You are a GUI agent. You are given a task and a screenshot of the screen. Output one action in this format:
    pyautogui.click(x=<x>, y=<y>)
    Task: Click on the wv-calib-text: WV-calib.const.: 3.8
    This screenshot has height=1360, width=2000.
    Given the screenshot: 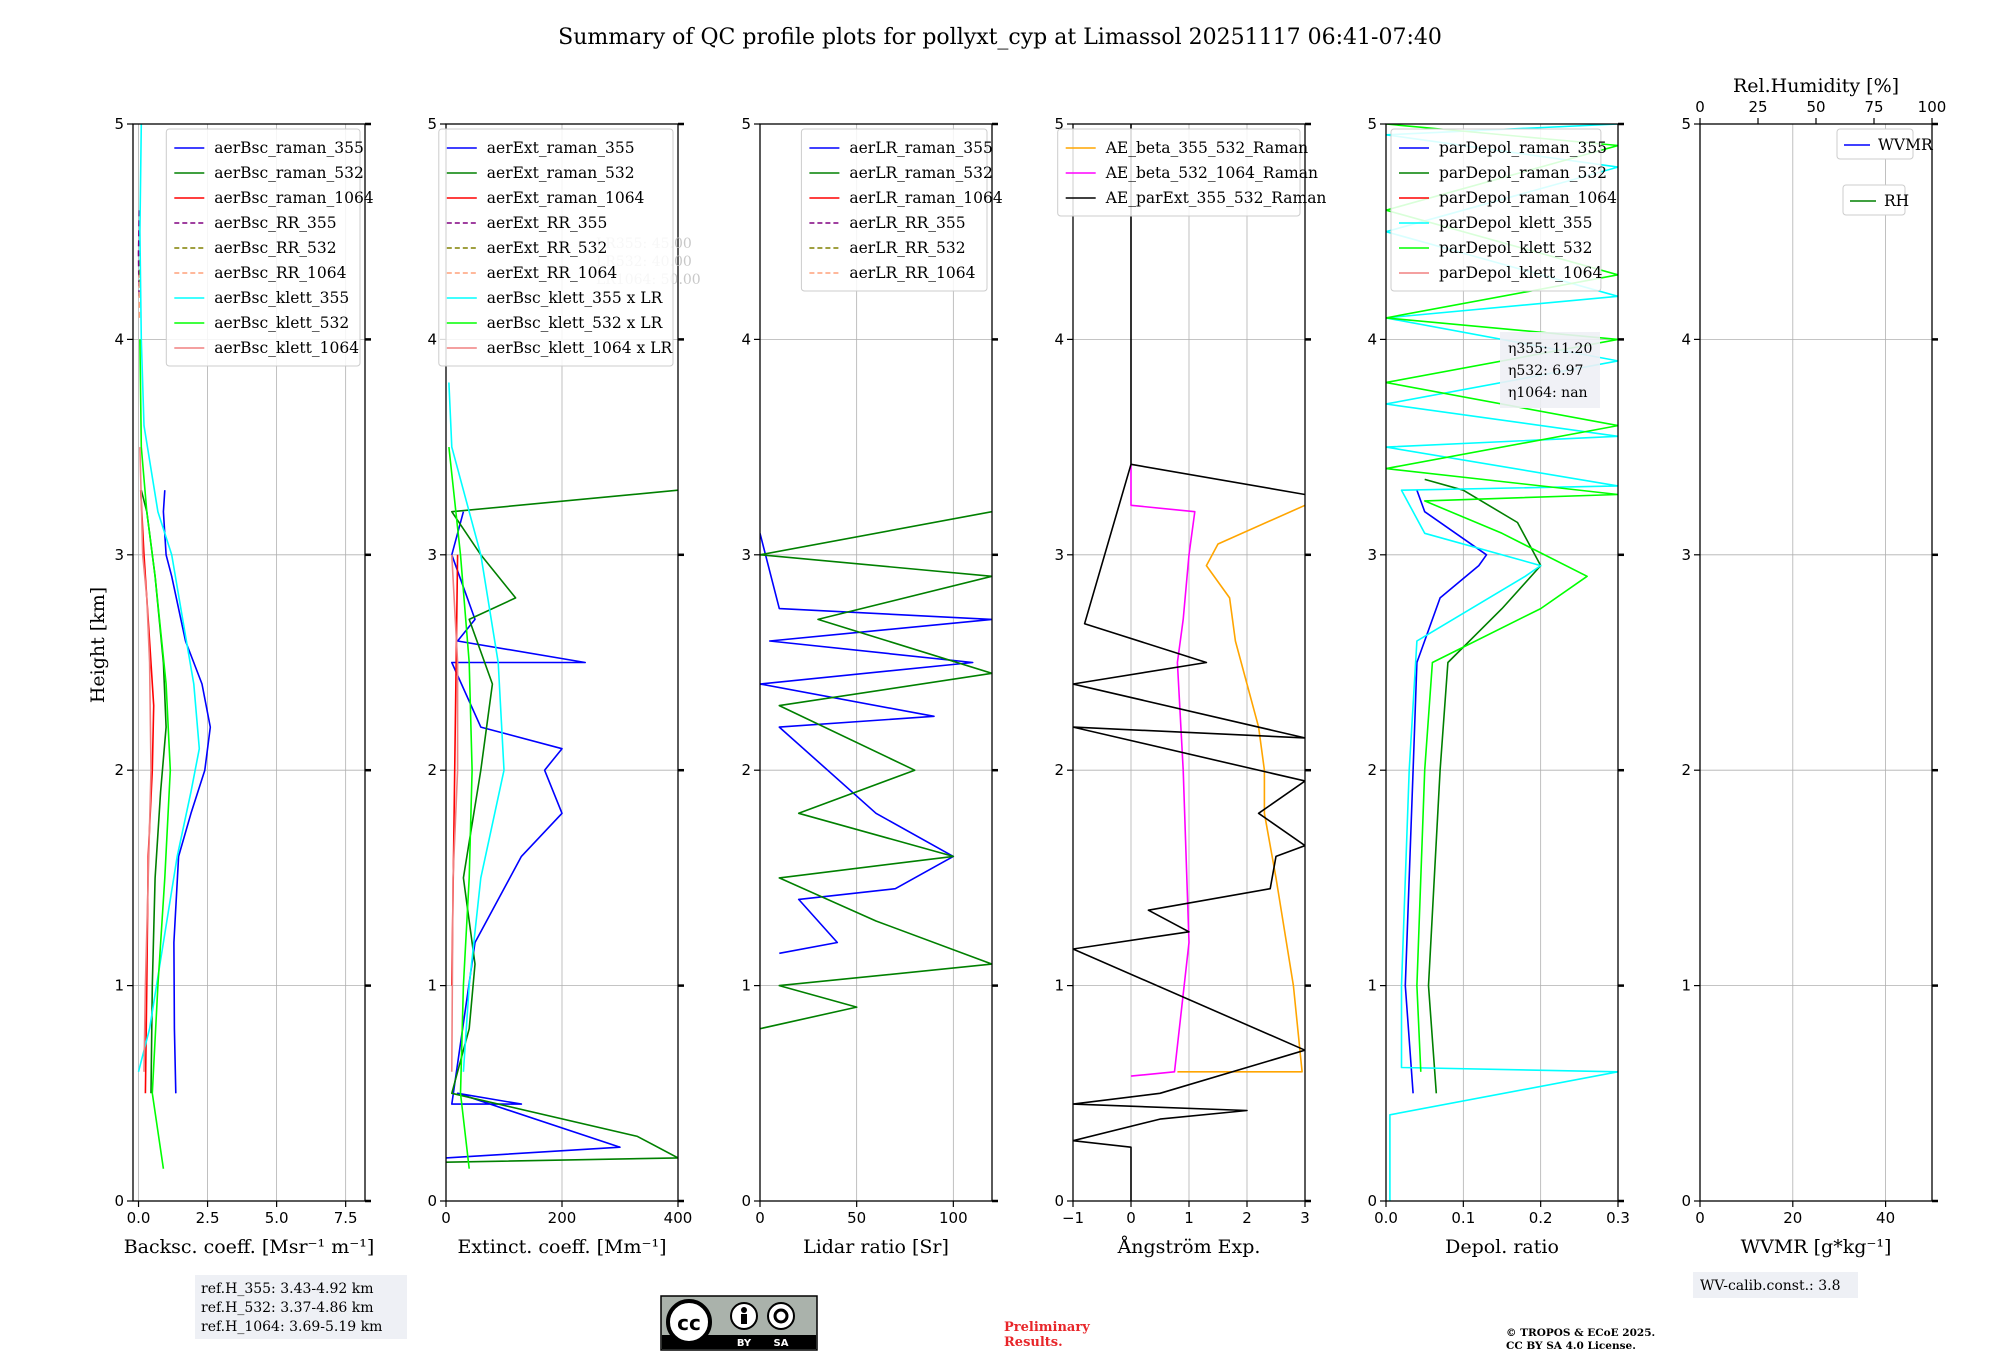 What is the action you would take?
    pyautogui.click(x=1770, y=1286)
    